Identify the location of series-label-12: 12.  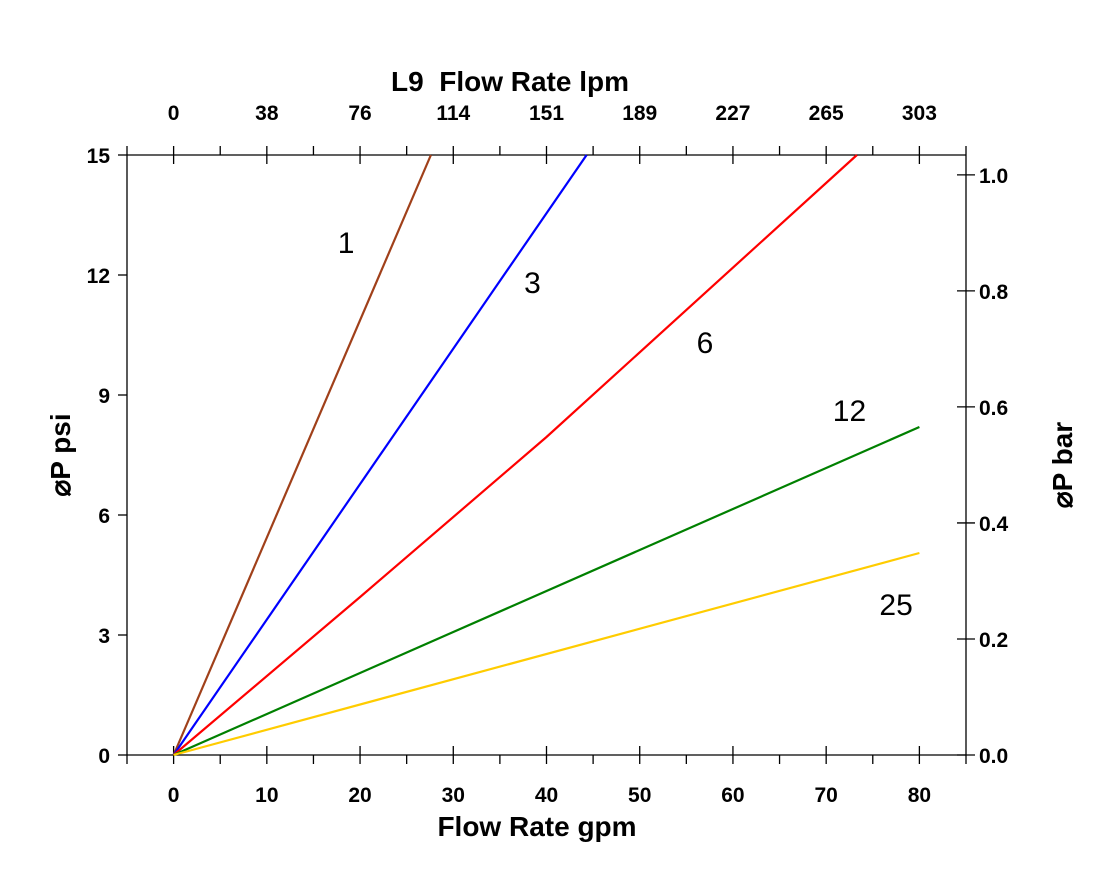
(849, 411).